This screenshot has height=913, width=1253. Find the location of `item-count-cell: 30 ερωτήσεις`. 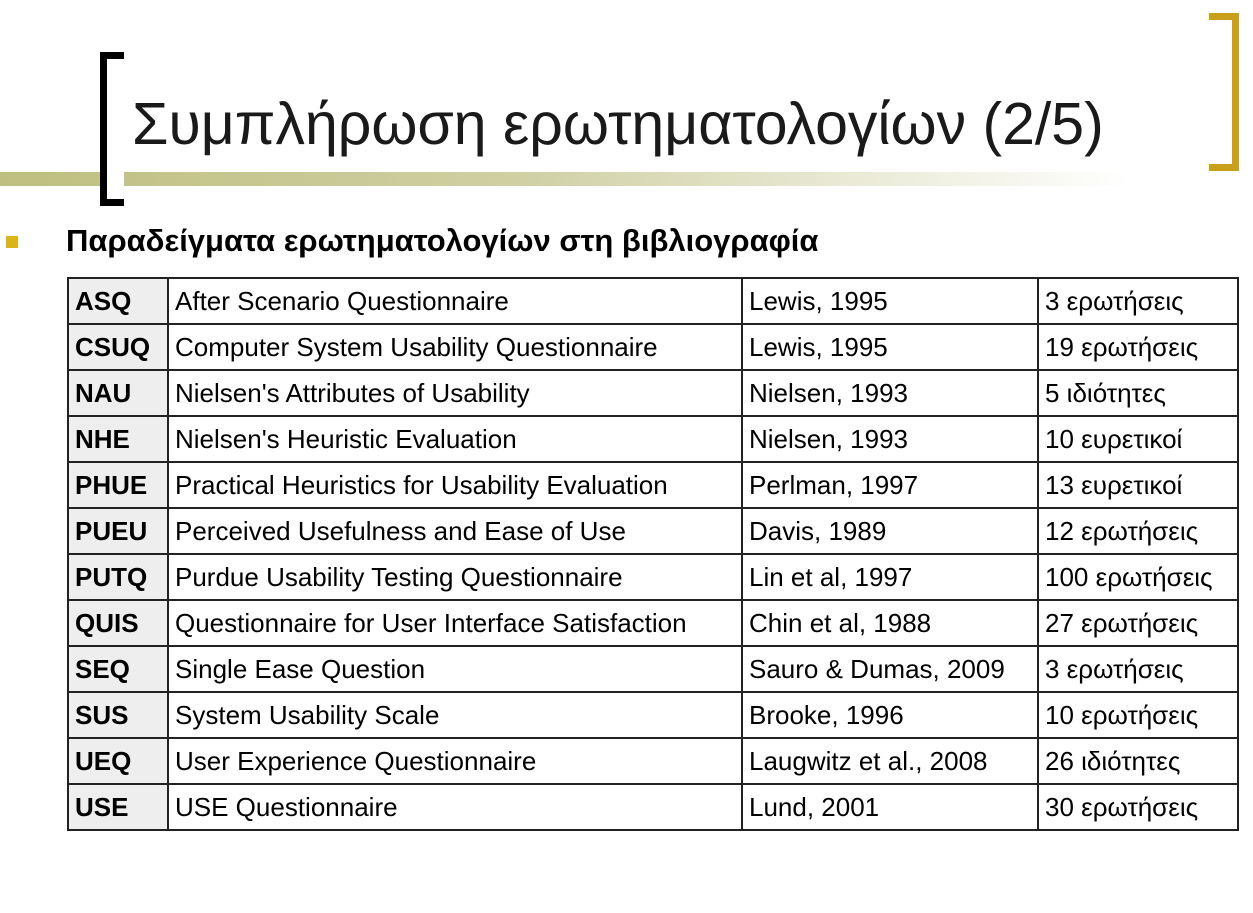

item-count-cell: 30 ερωτήσεις is located at coordinates (1138, 807).